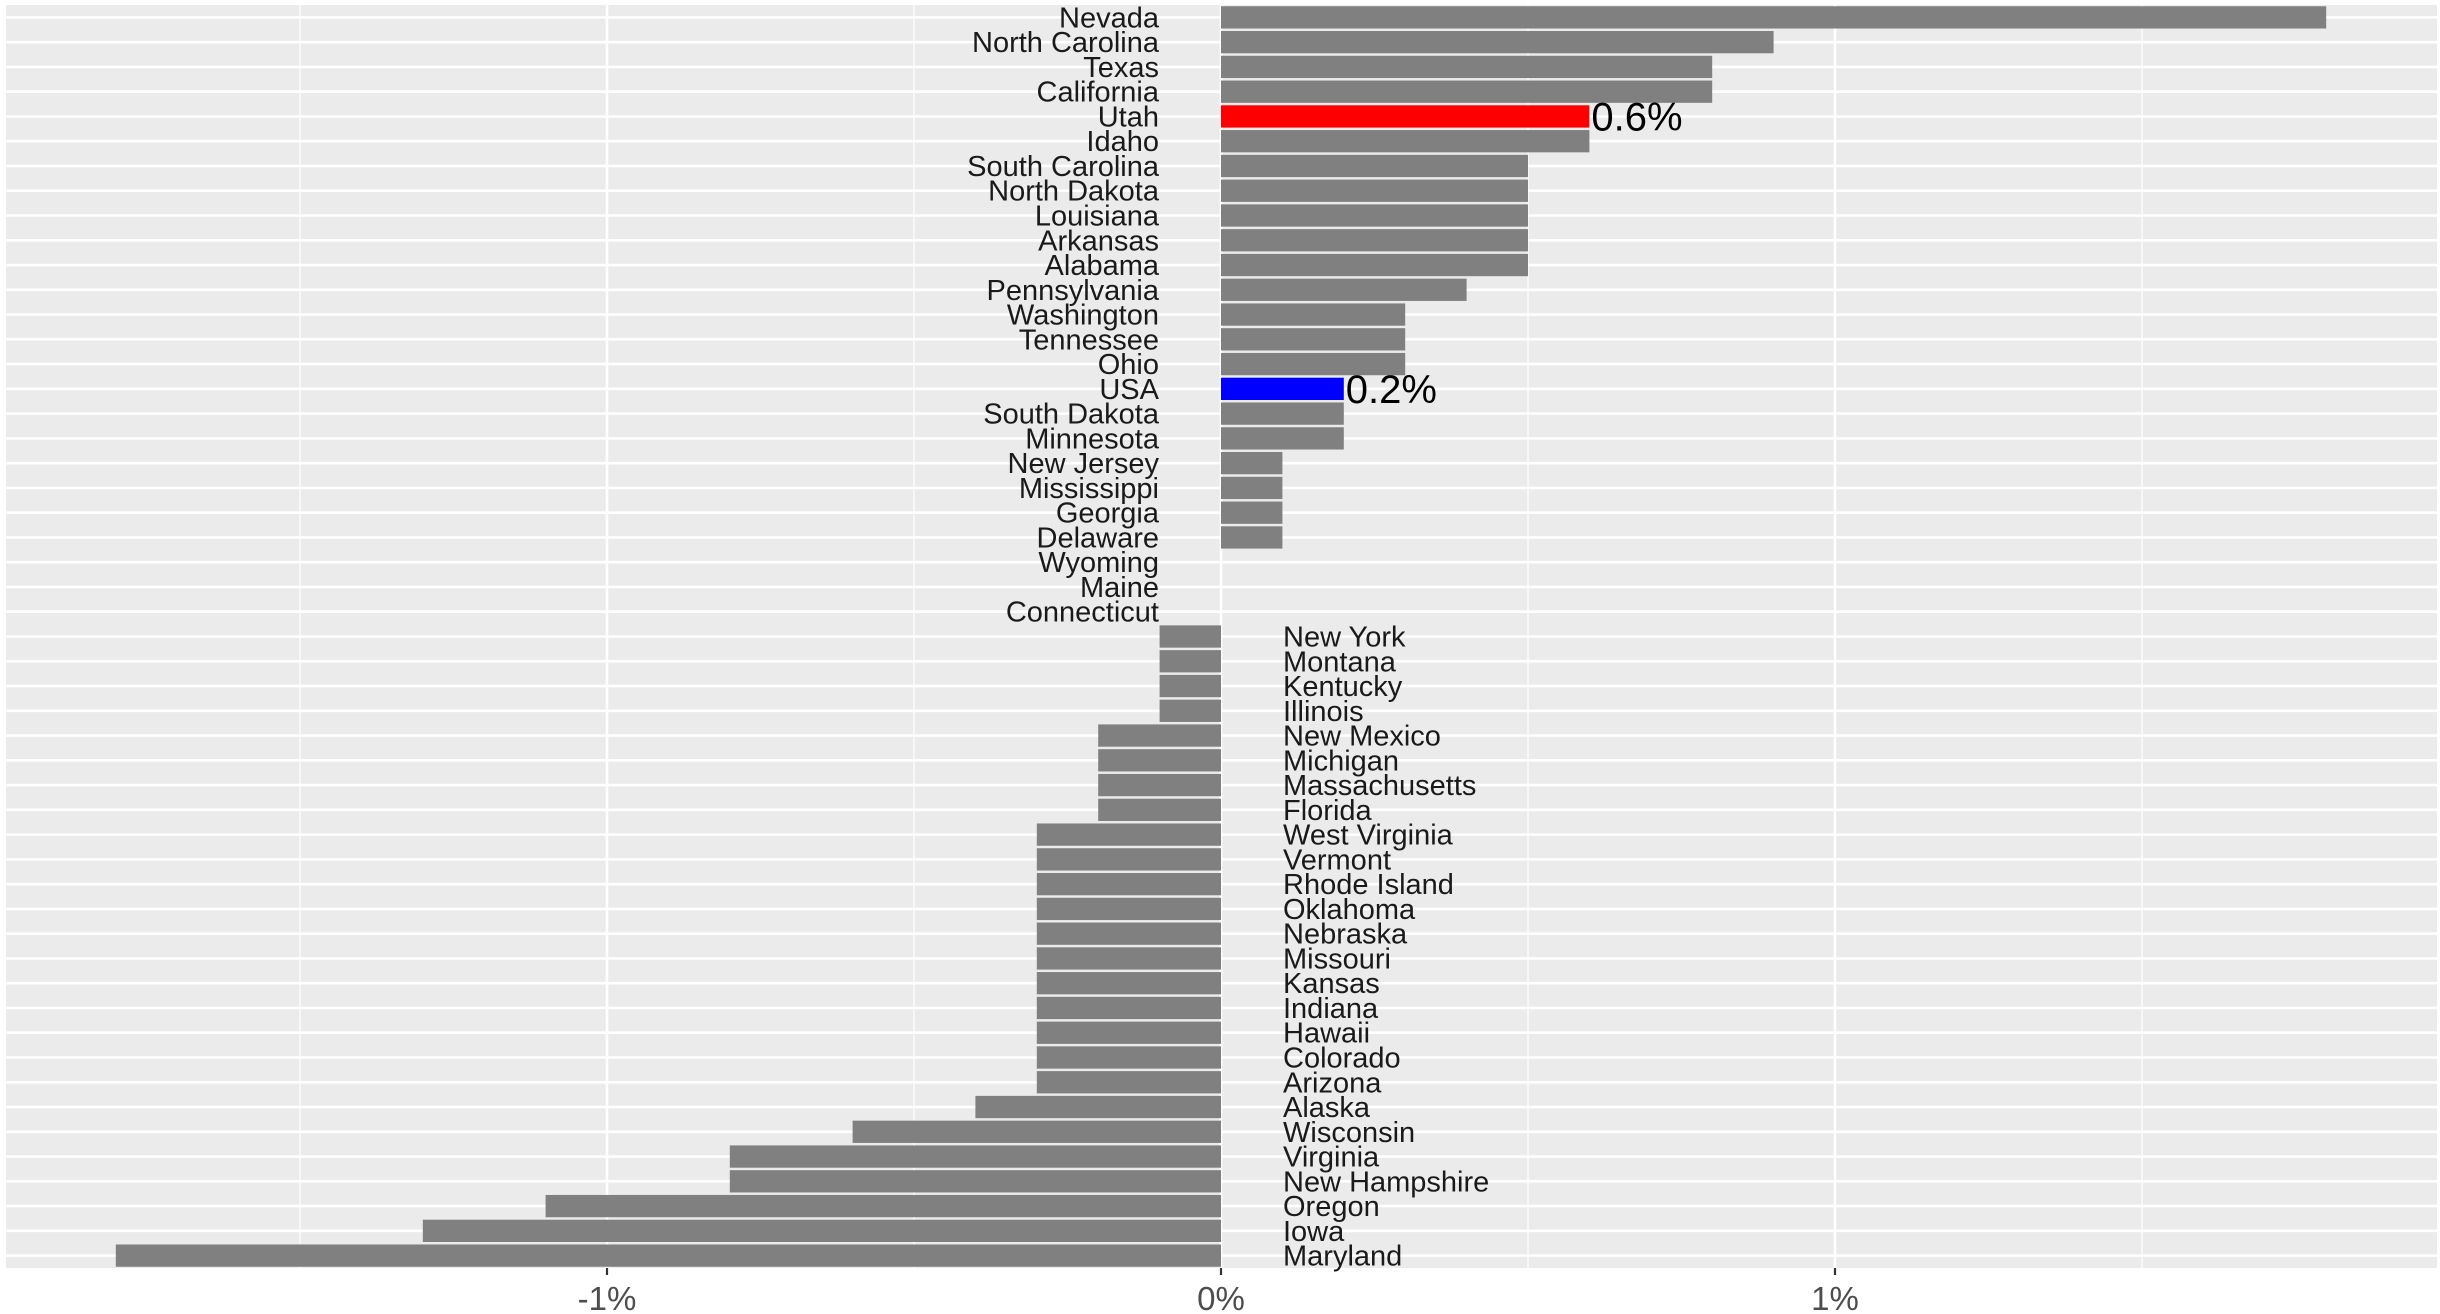  Describe the element at coordinates (1159, 785) in the screenshot. I see `bar-massachusetts` at that location.